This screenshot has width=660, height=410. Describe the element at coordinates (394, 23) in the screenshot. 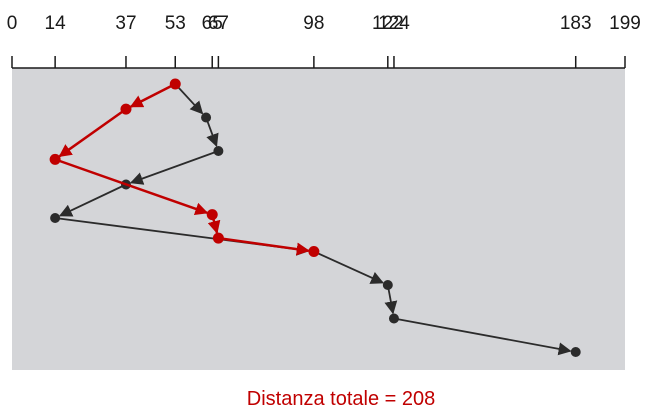

I see `axis-tick-label: 124` at that location.